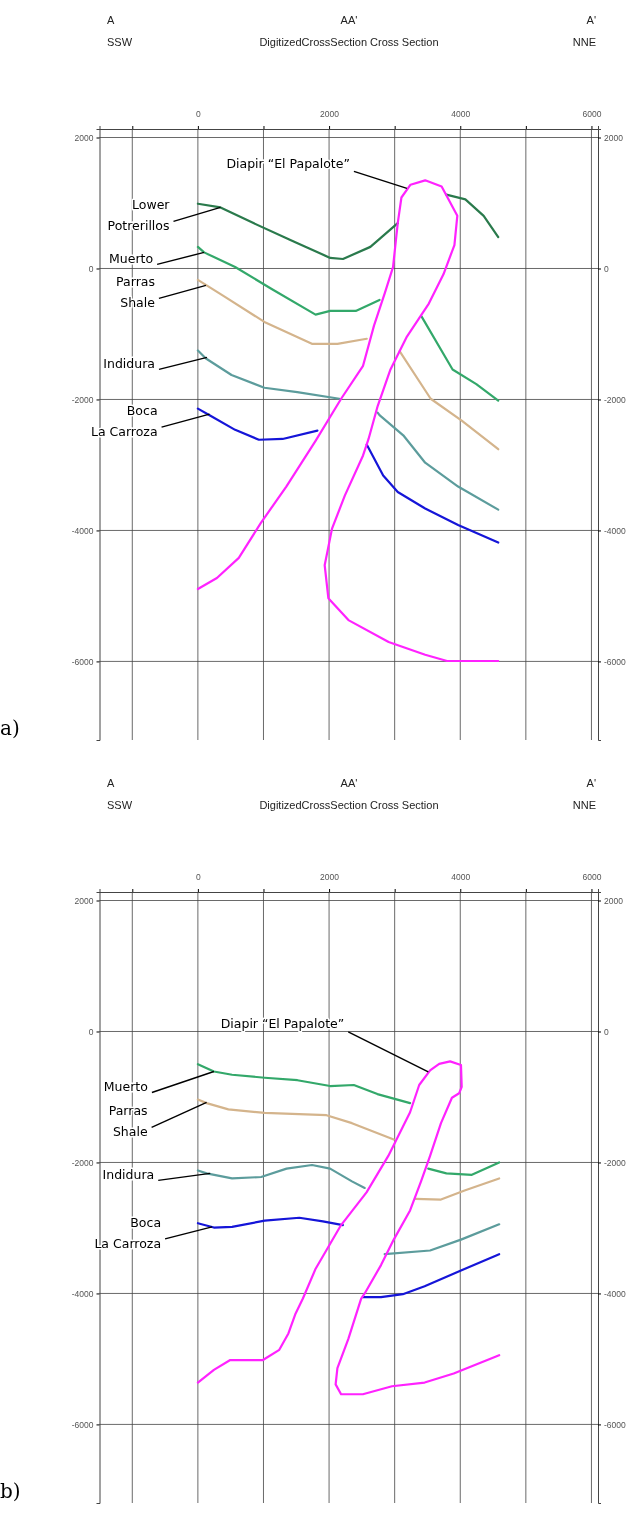 The height and width of the screenshot is (1526, 633). What do you see at coordinates (10, 1491) in the screenshot?
I see `text: b)` at bounding box center [10, 1491].